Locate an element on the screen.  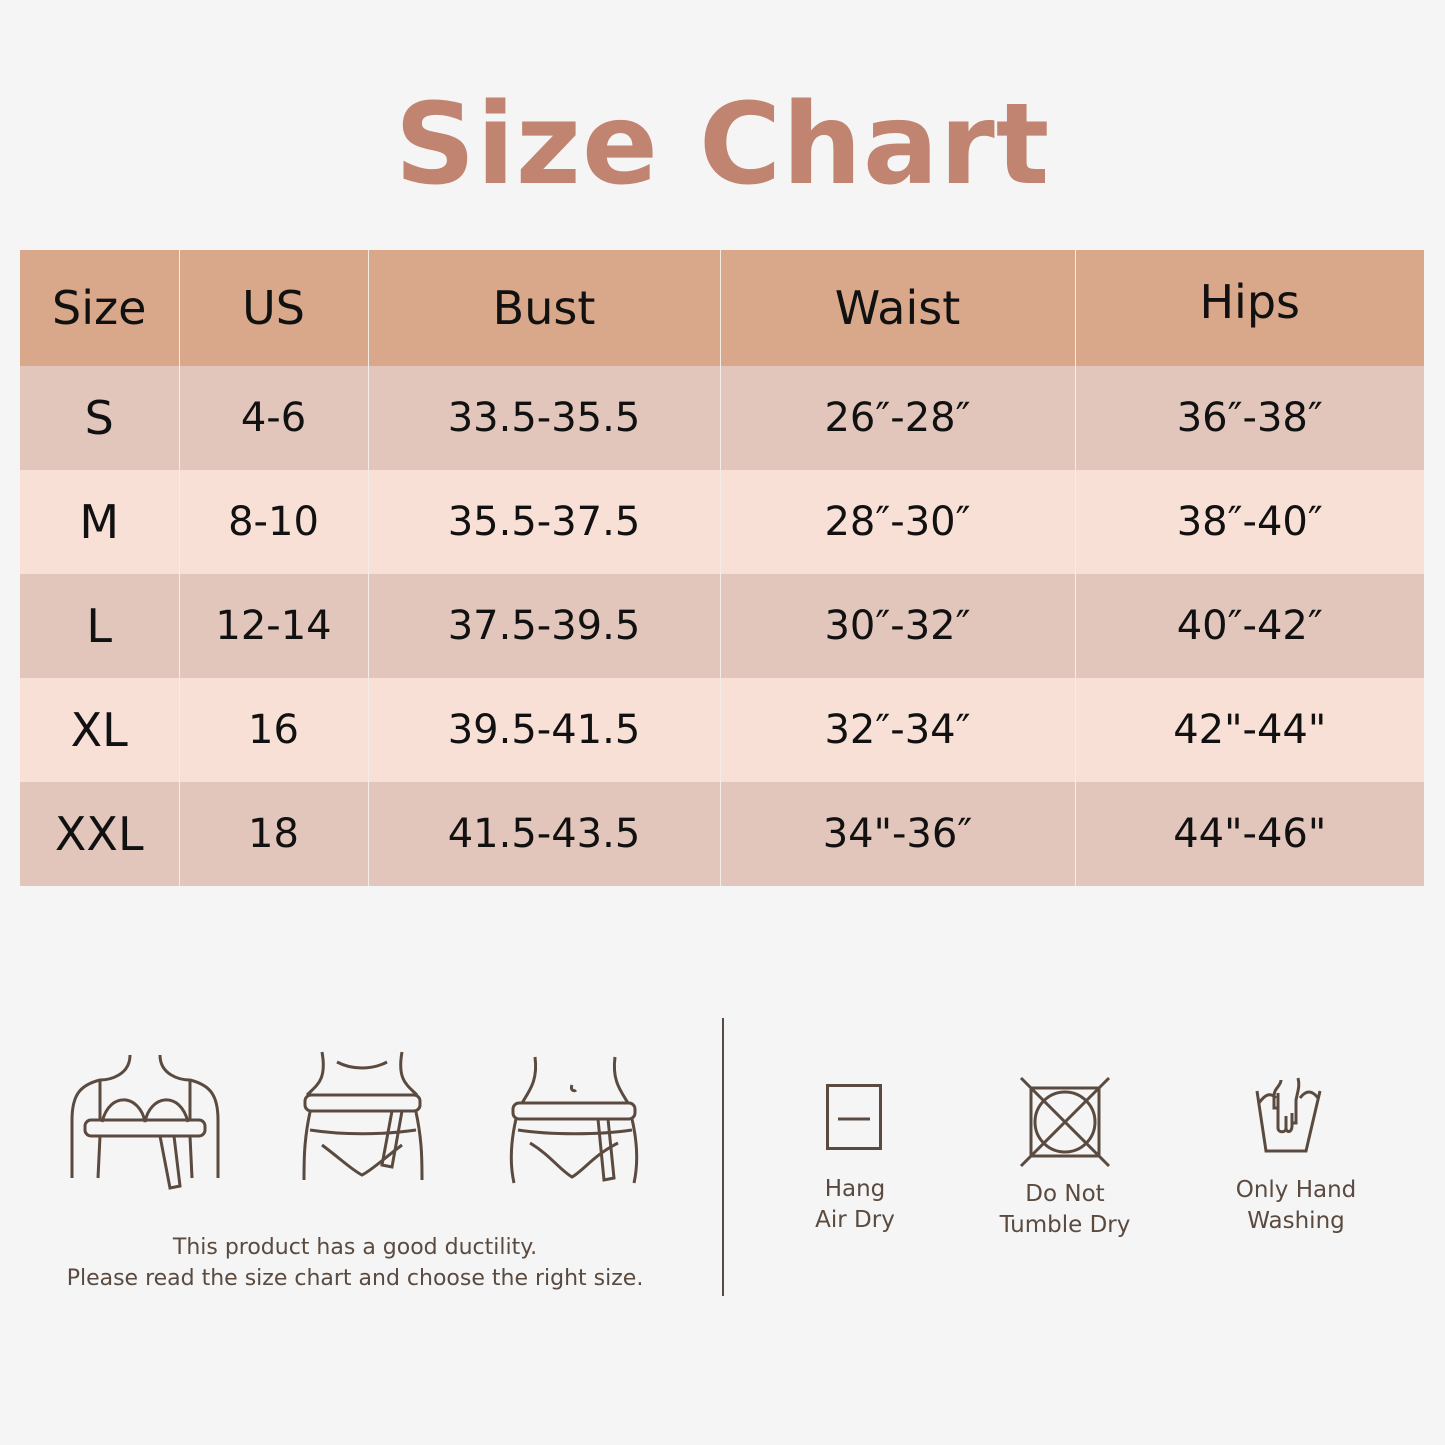
no-tumble-dry-icon is located at coordinates (1065, 1122).